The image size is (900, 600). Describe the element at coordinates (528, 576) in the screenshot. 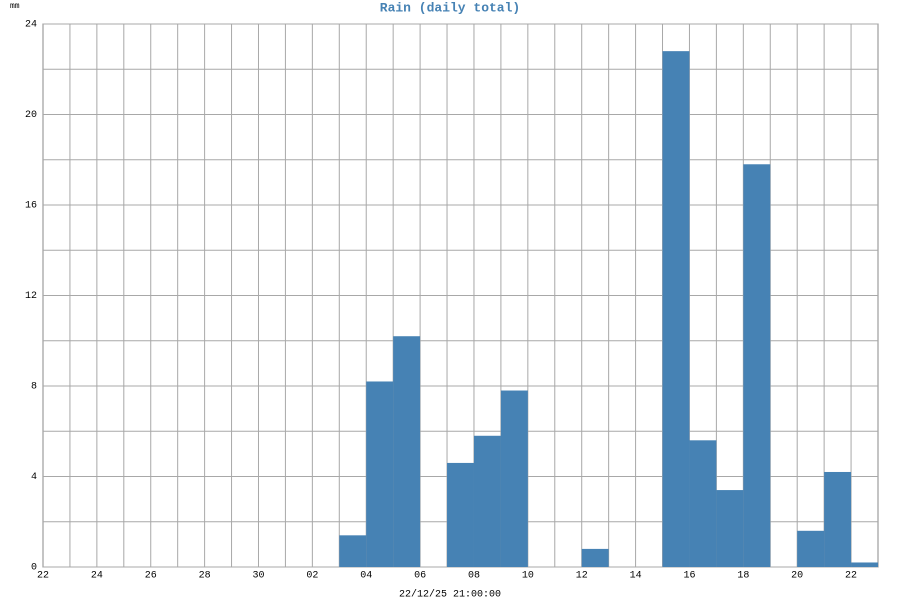

I see `x-tick-label: 10` at that location.